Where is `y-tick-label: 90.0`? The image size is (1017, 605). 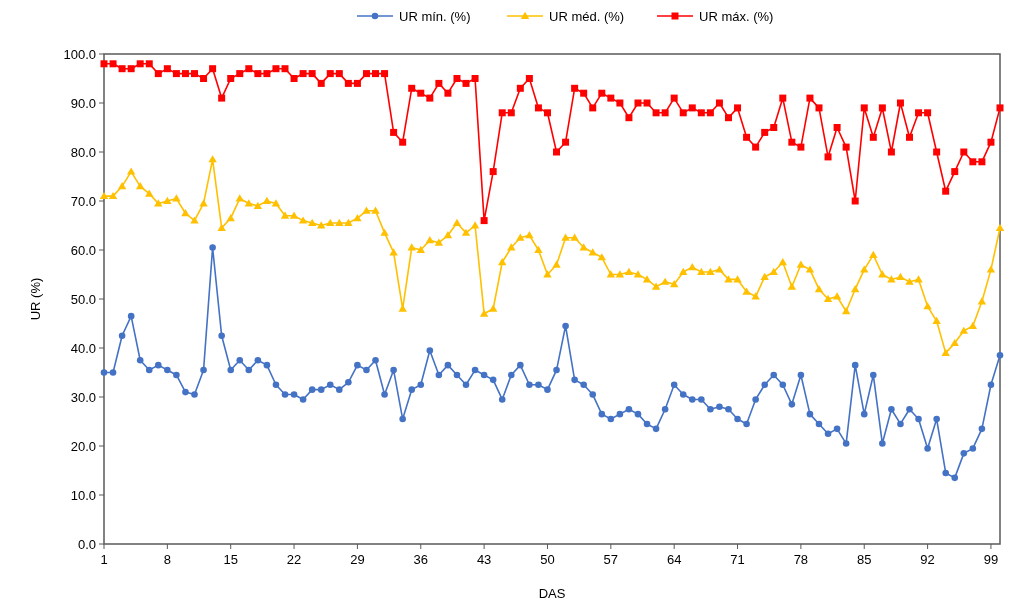
y-tick-label: 90.0 is located at coordinates (83, 103).